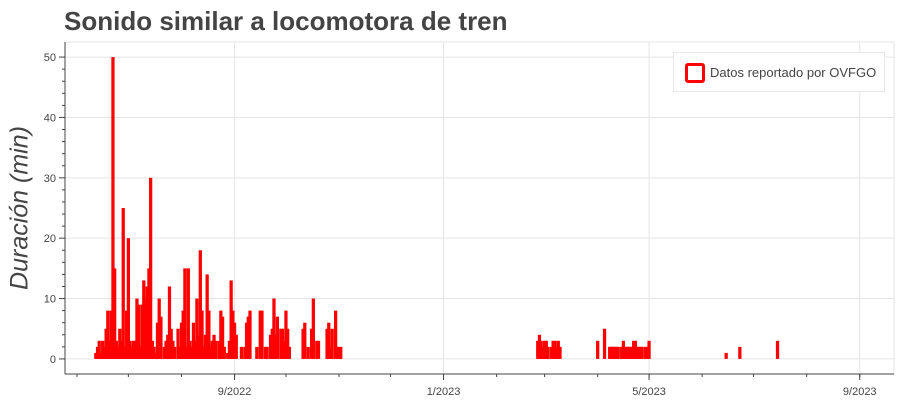 The image size is (900, 400). Describe the element at coordinates (53, 360) in the screenshot. I see `y-tick-label: 0` at that location.